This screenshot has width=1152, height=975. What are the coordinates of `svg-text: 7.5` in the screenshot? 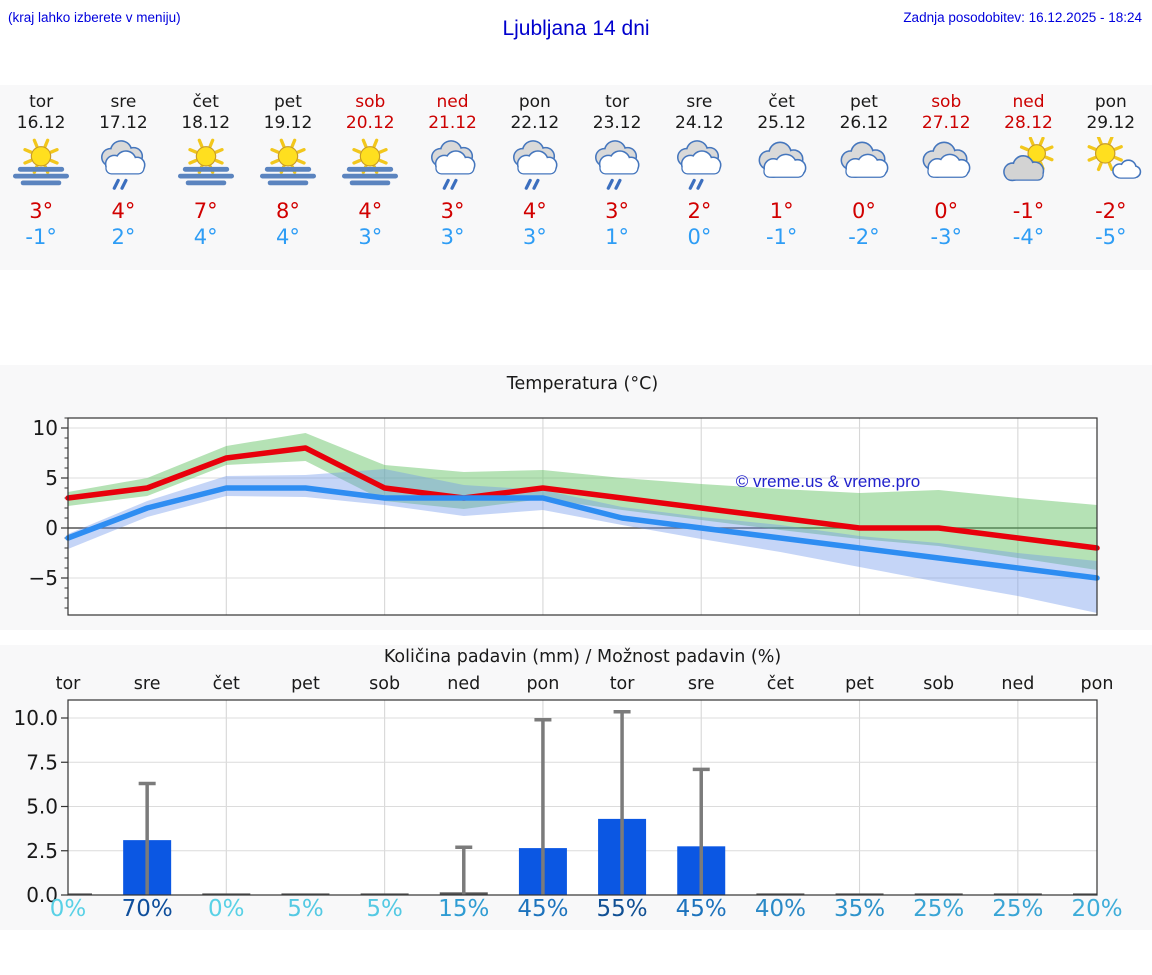 It's located at (42, 762).